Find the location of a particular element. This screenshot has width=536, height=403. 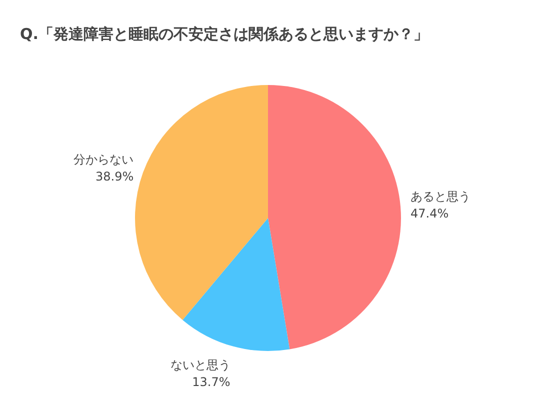

data-label: 47.4% is located at coordinates (429, 213).